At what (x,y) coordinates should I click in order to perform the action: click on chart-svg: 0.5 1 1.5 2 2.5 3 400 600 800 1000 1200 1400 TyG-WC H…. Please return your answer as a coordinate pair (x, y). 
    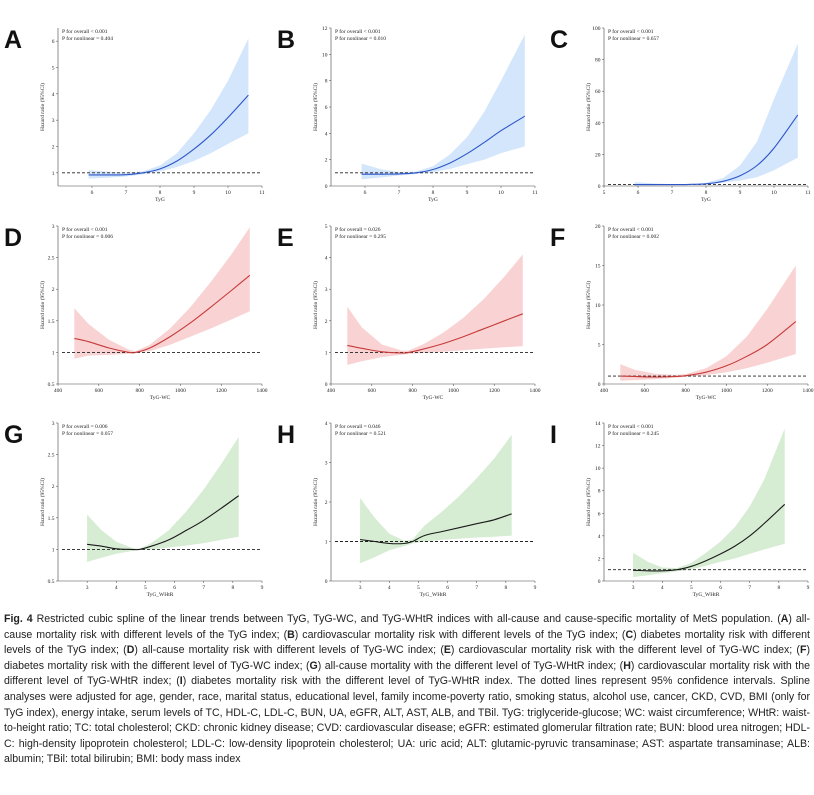
    Looking at the image, I should click on (153, 312).